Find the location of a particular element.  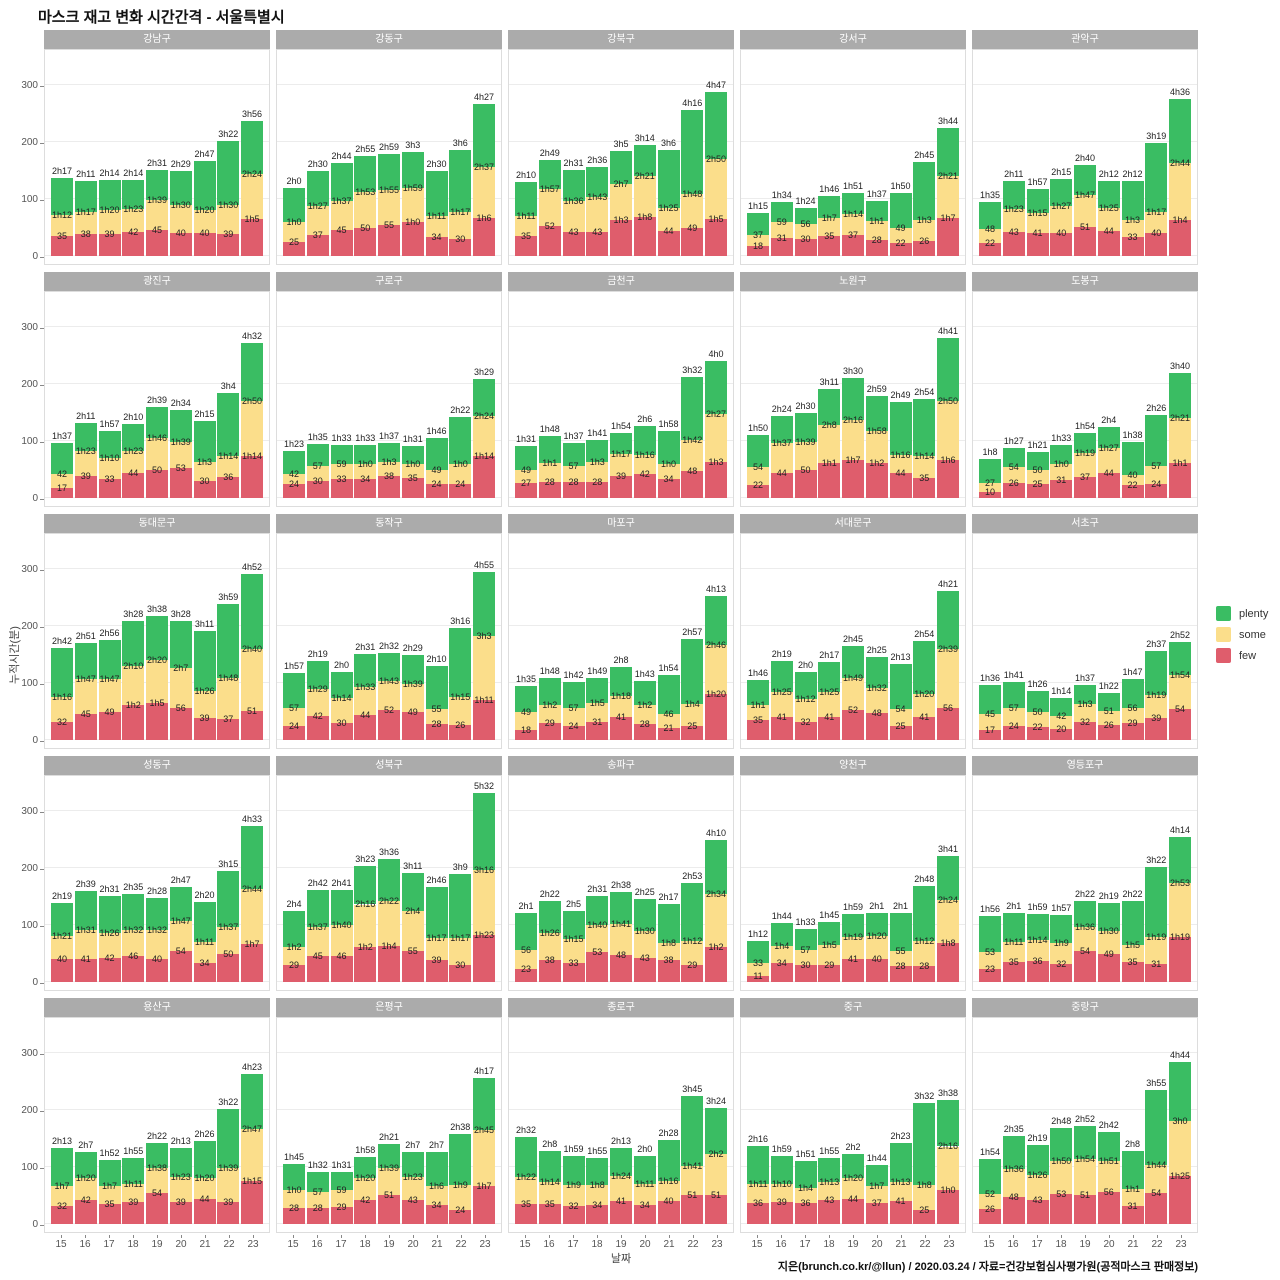

legend-label: some is located at coordinates (1252, 634).